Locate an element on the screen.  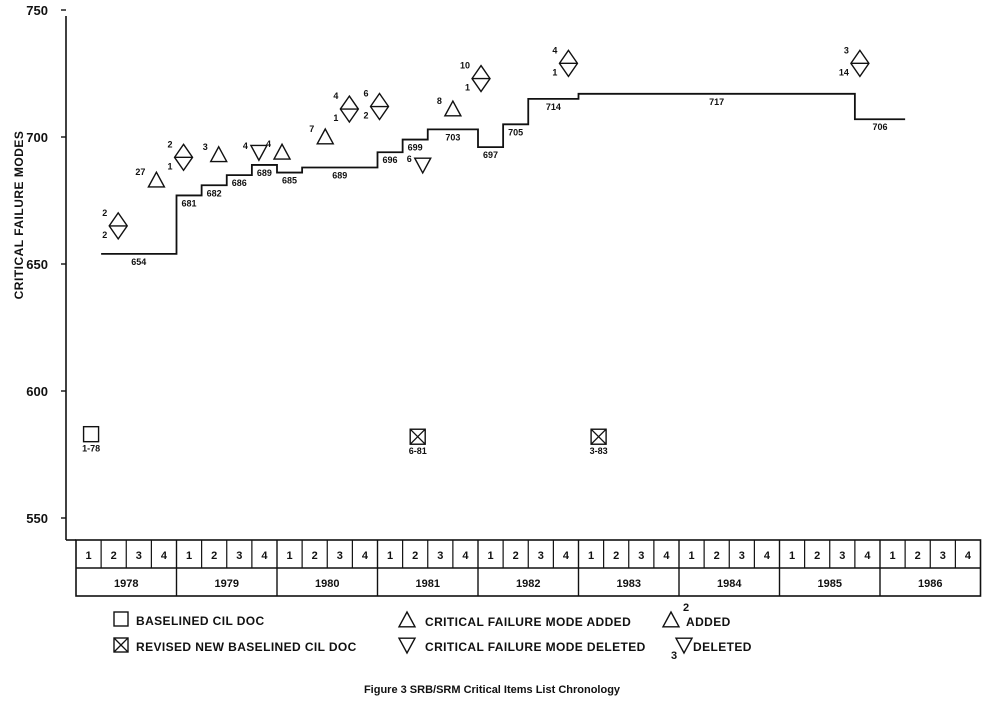
step-value-label: 682 is located at coordinates (214, 193).